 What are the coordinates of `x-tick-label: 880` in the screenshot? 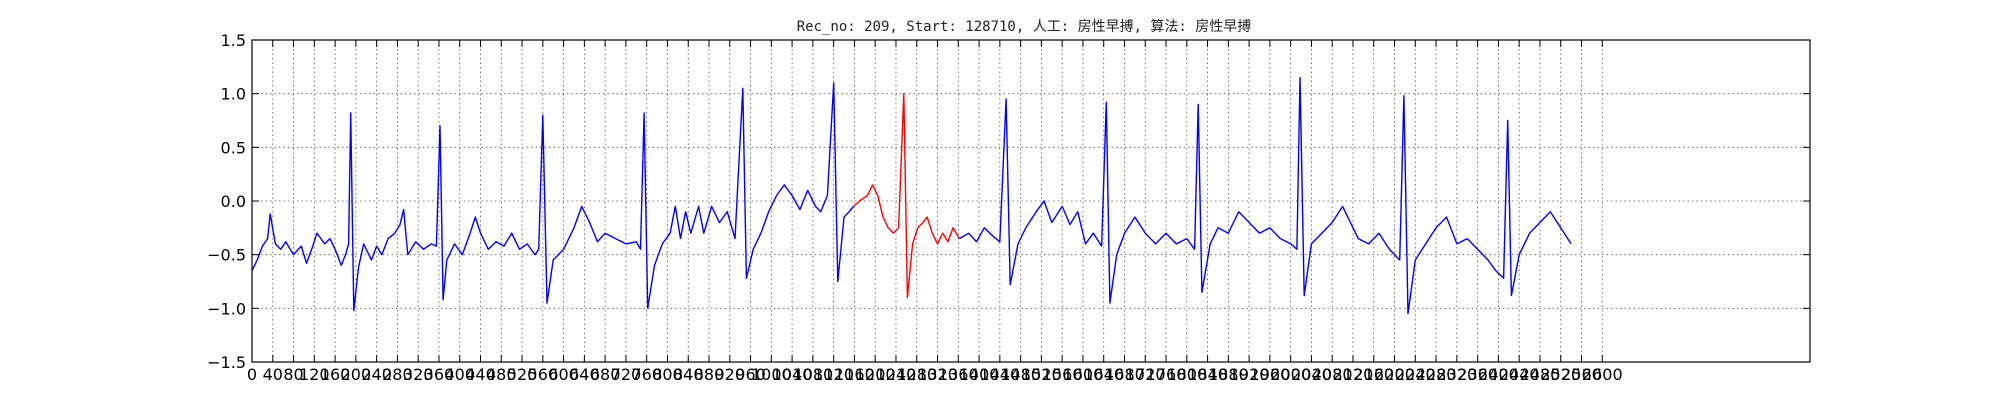 It's located at (709, 374).